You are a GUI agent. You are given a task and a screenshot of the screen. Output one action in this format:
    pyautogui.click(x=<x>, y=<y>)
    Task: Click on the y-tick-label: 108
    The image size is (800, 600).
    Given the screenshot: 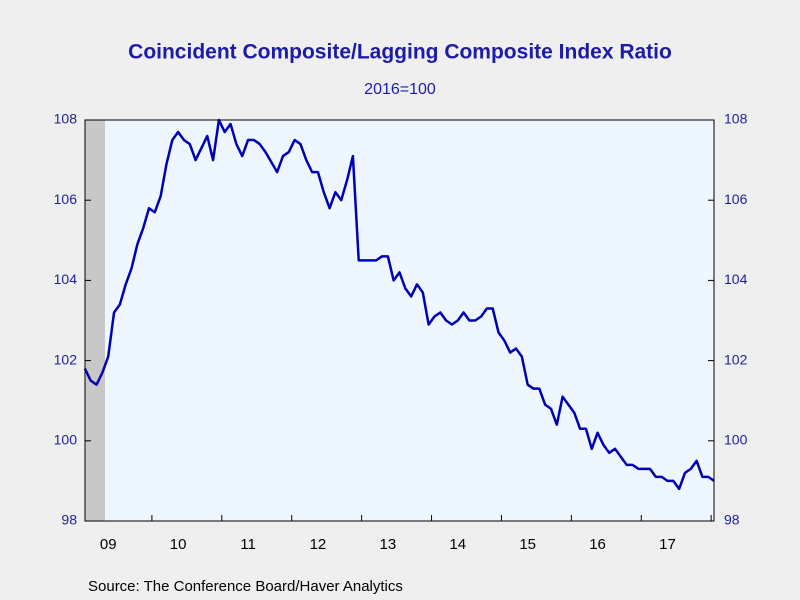 What is the action you would take?
    pyautogui.click(x=66, y=119)
    